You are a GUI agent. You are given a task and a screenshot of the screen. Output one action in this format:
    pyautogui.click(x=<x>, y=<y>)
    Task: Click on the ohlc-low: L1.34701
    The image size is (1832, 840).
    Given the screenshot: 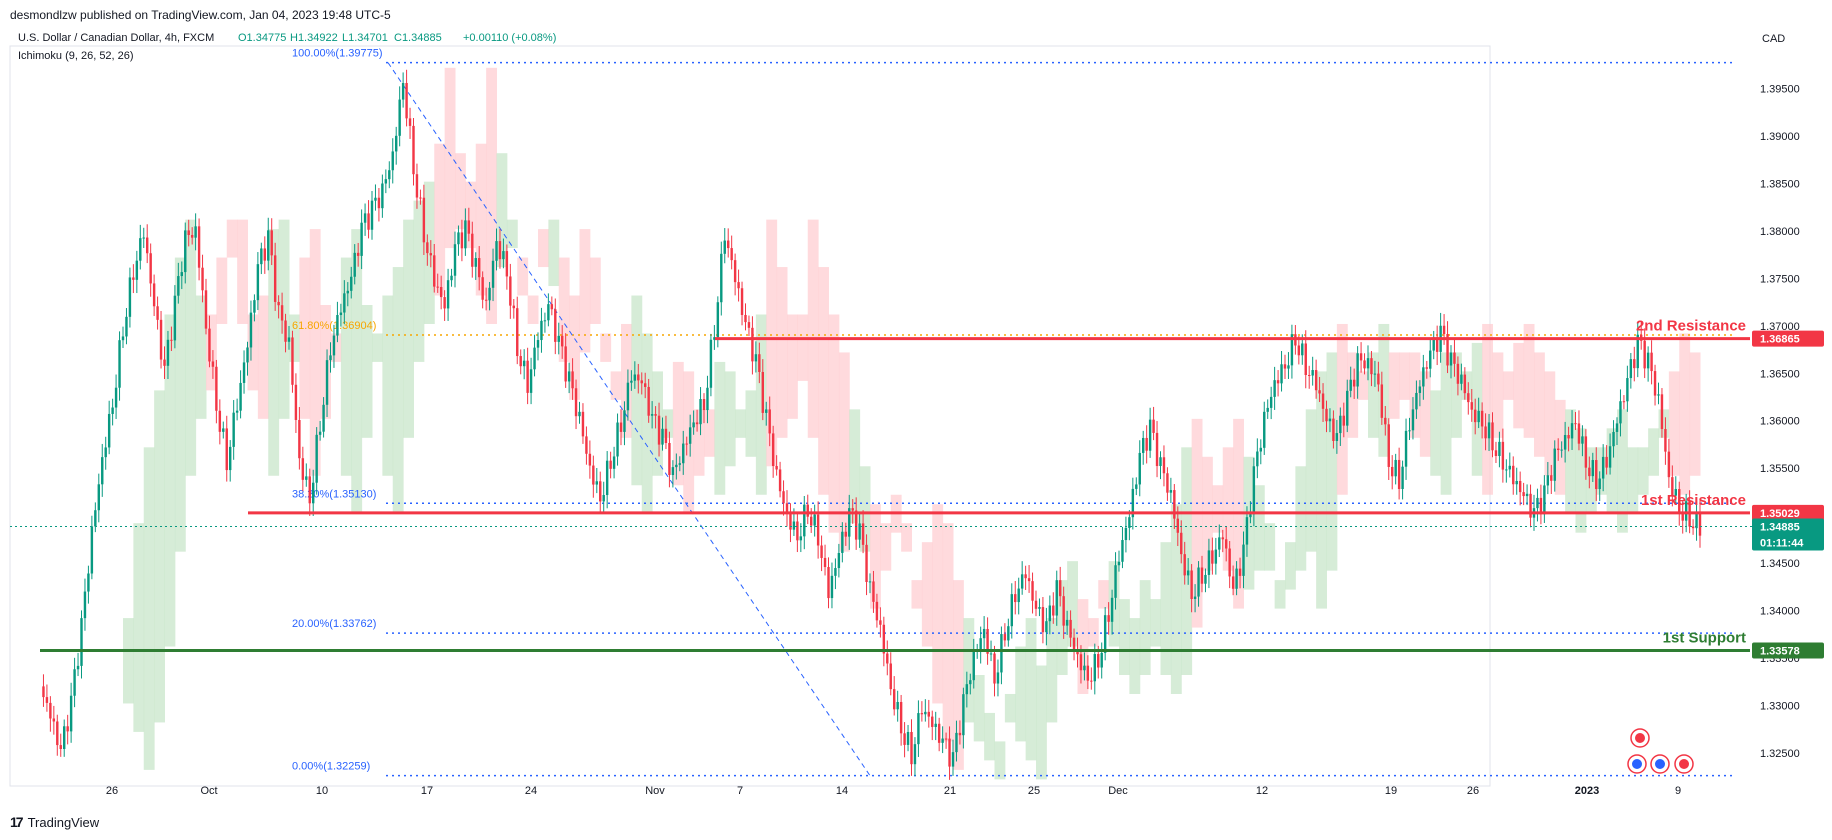 What is the action you would take?
    pyautogui.click(x=365, y=38)
    